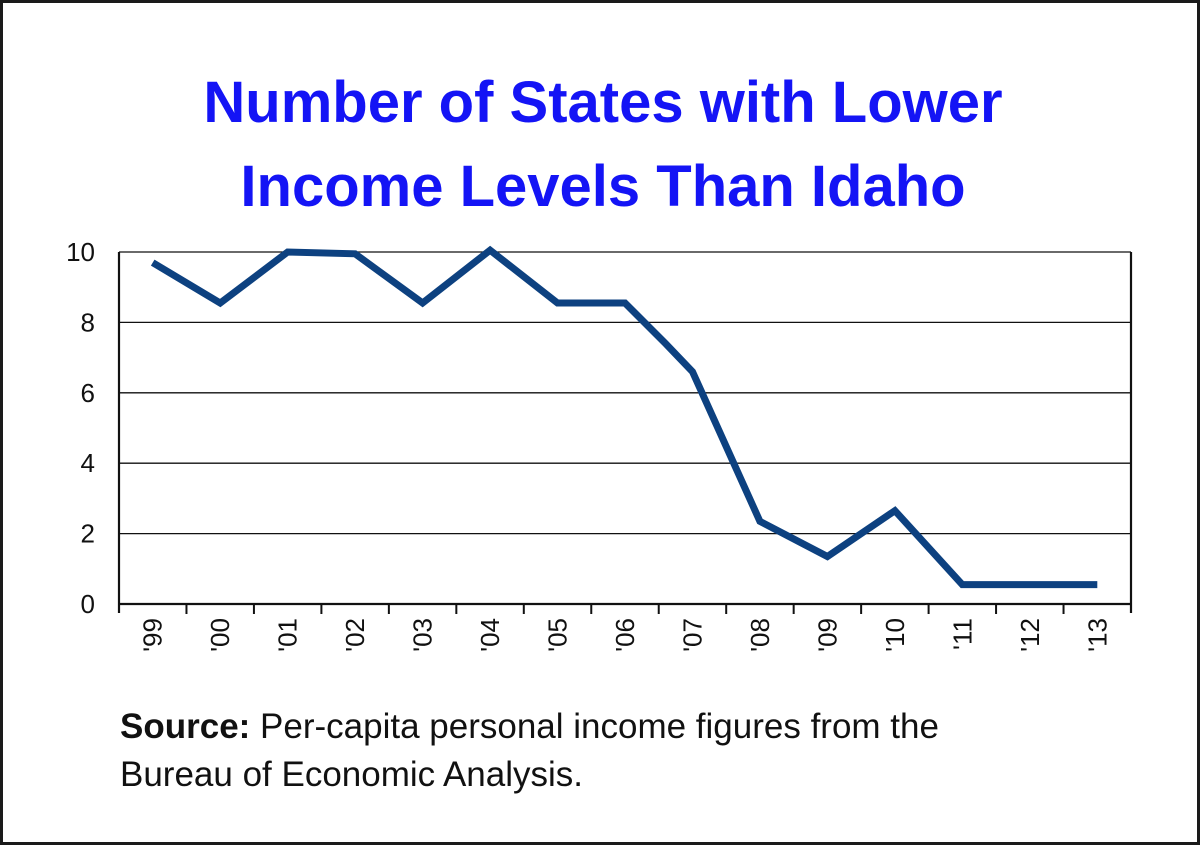  What do you see at coordinates (88, 322) in the screenshot?
I see `y-tick-label: 8` at bounding box center [88, 322].